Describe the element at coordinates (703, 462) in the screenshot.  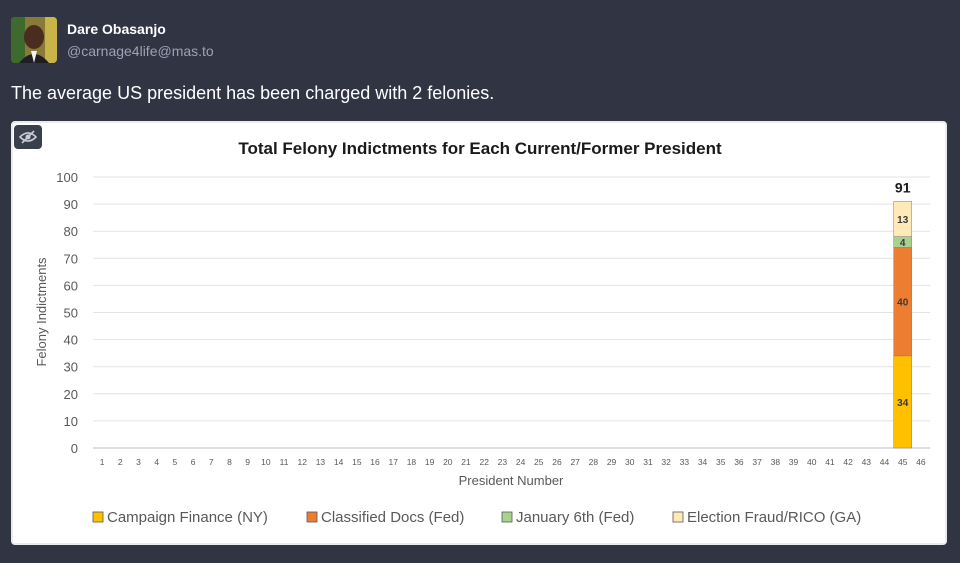
I see `x-tick-label: 34` at that location.